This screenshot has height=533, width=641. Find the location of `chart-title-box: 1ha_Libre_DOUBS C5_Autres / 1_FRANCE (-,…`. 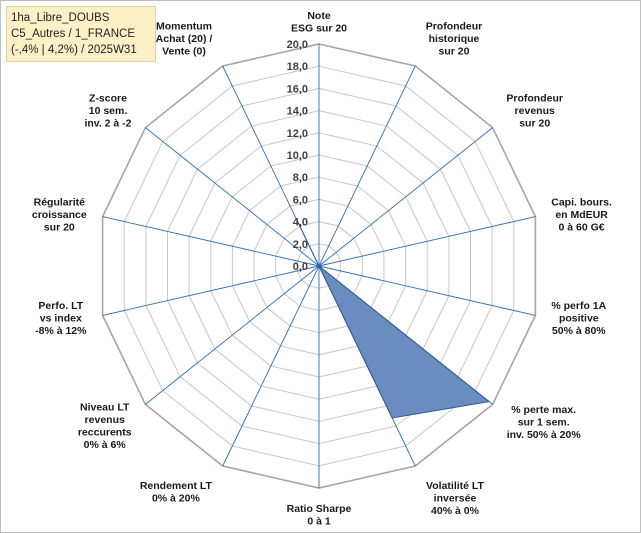

chart-title-box: 1ha_Libre_DOUBS C5_Autres / 1_FRANCE (-,… is located at coordinates (81, 34).